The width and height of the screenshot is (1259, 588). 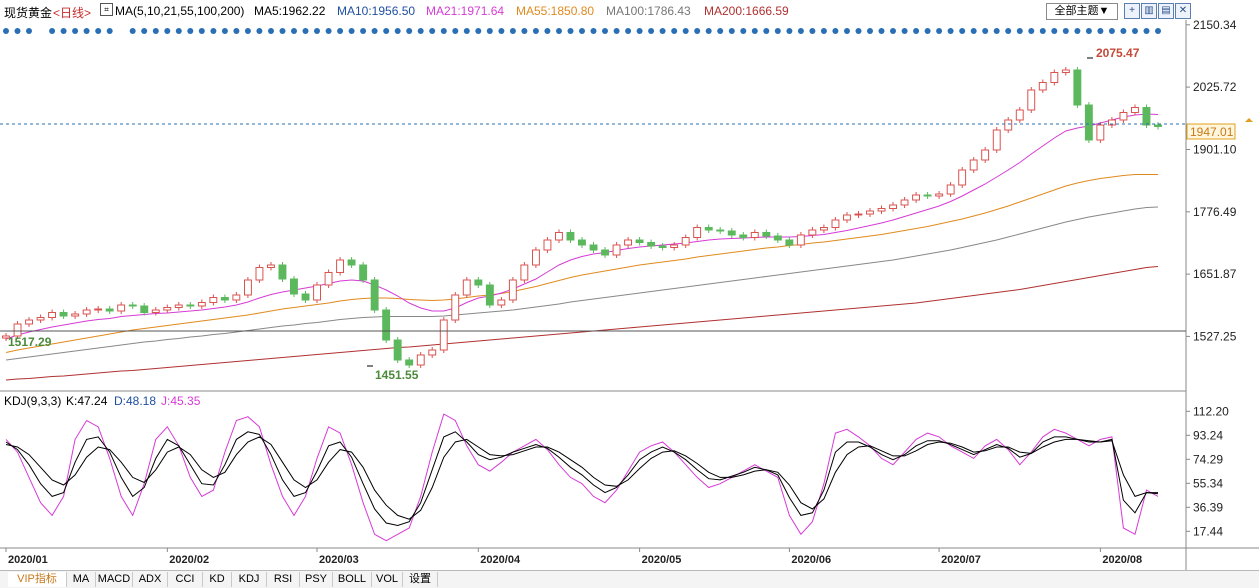 What do you see at coordinates (114, 579) in the screenshot?
I see `tab-2: MACD` at bounding box center [114, 579].